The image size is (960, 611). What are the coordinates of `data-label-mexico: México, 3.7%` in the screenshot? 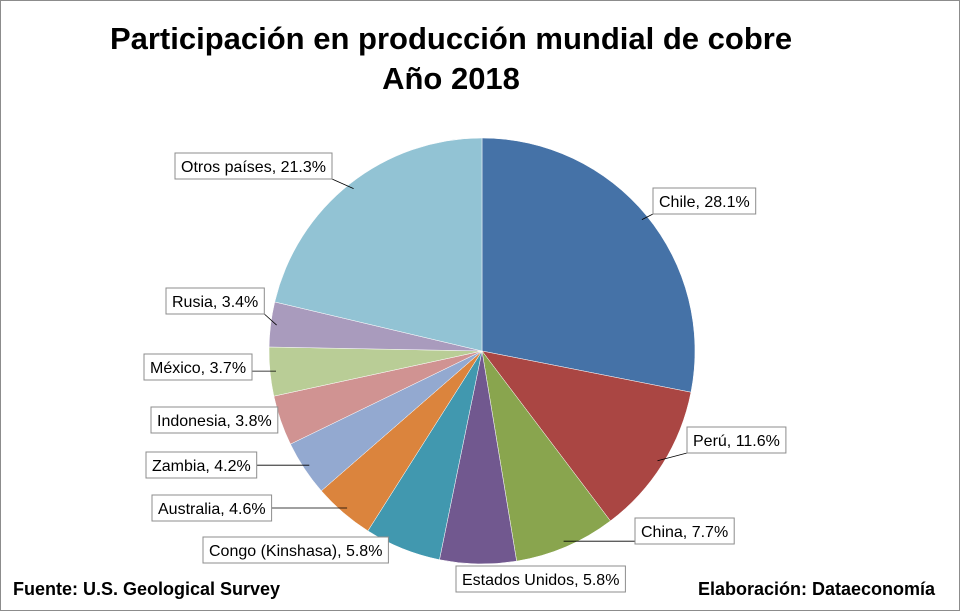 It's located at (198, 368).